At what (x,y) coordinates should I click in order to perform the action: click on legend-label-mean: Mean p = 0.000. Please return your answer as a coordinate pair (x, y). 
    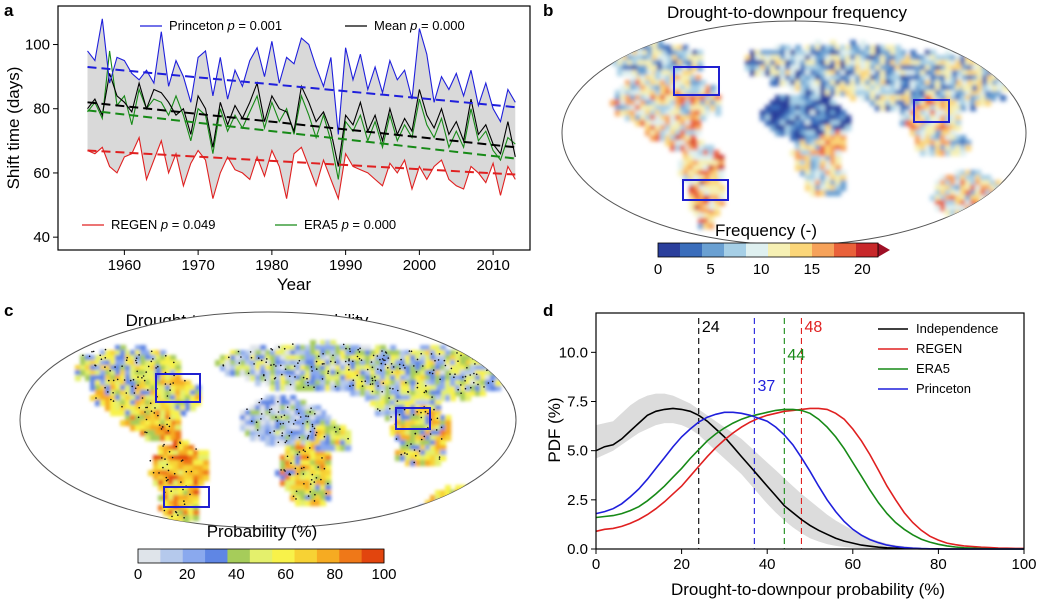
    Looking at the image, I should click on (419, 25).